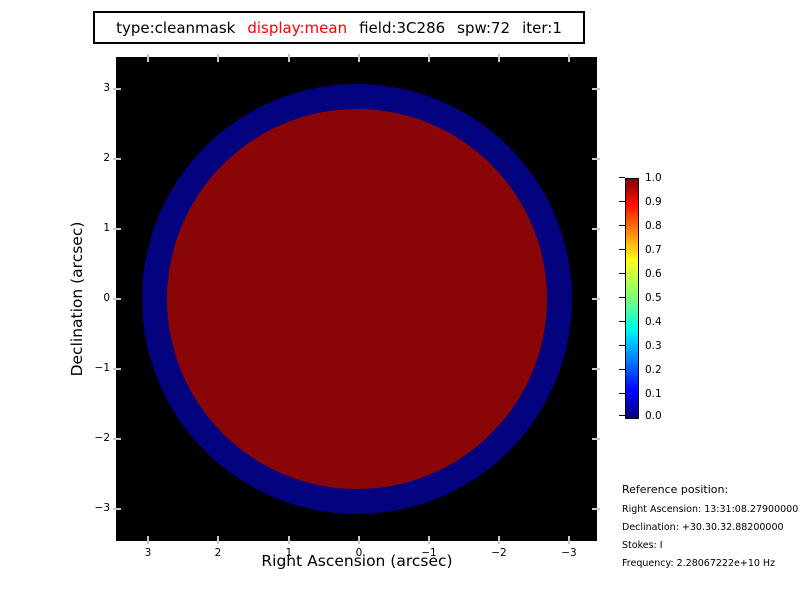  Describe the element at coordinates (359, 553) in the screenshot. I see `x-tick-label: 0` at that location.